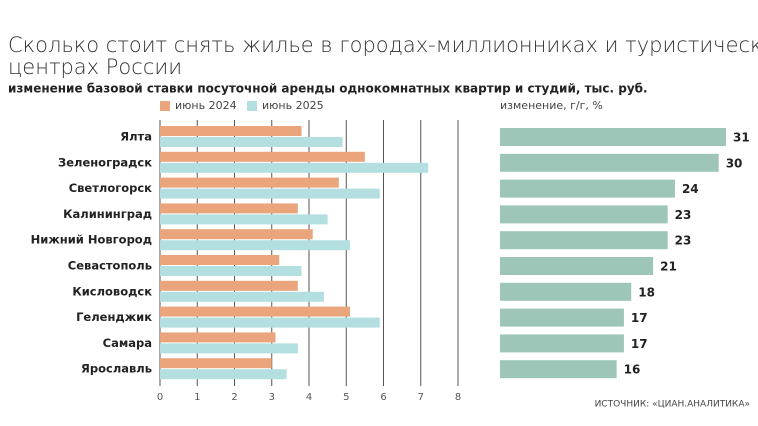  I want to click on right-panel-title: изменение, г/г, %, so click(551, 105).